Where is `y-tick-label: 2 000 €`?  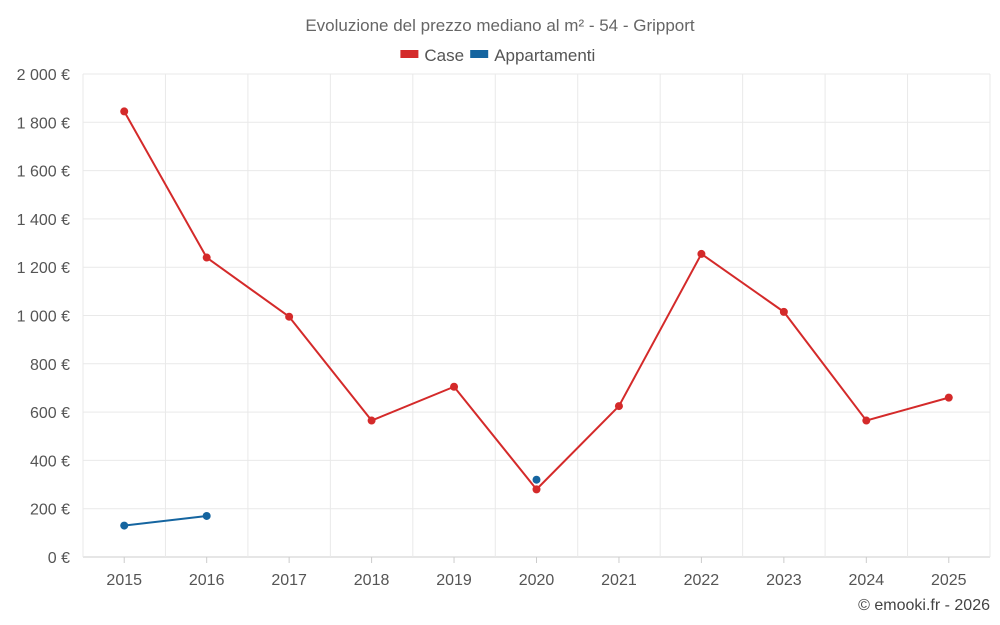
y-tick-label: 2 000 € is located at coordinates (43, 75).